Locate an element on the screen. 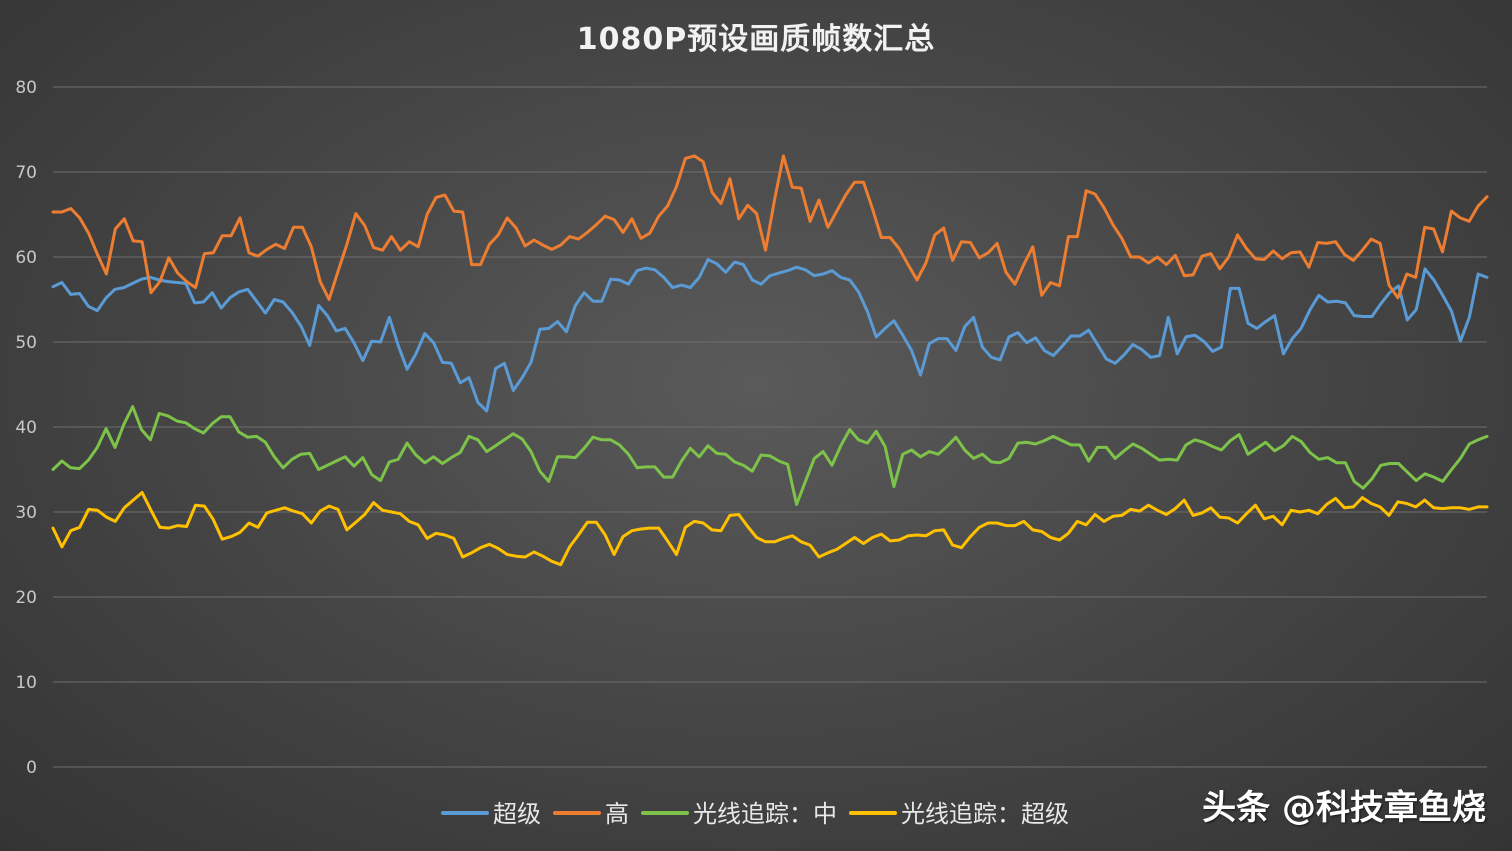  y-tick-label: 10 is located at coordinates (26, 683).